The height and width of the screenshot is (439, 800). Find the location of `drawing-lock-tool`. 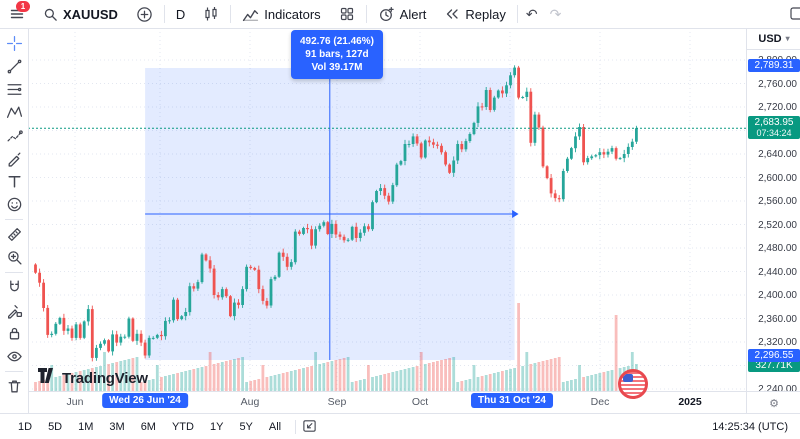

drawing-lock-tool is located at coordinates (14, 310).